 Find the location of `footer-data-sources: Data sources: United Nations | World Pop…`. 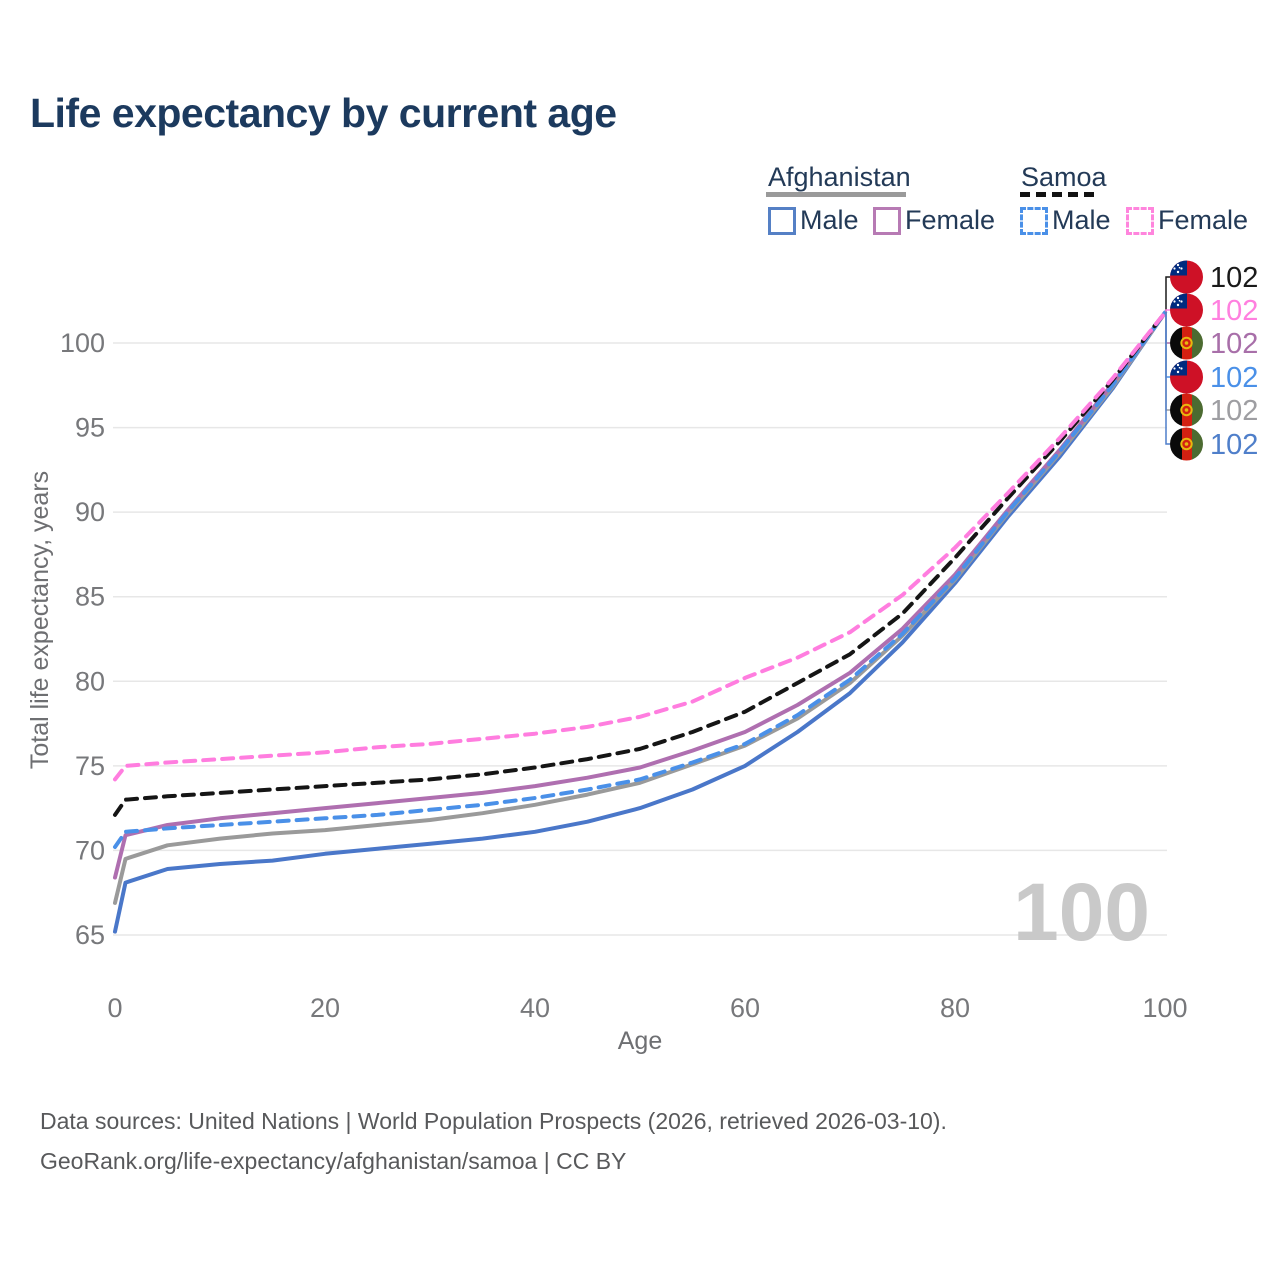

footer-data-sources: Data sources: United Nations | World Pop… is located at coordinates (493, 1121).